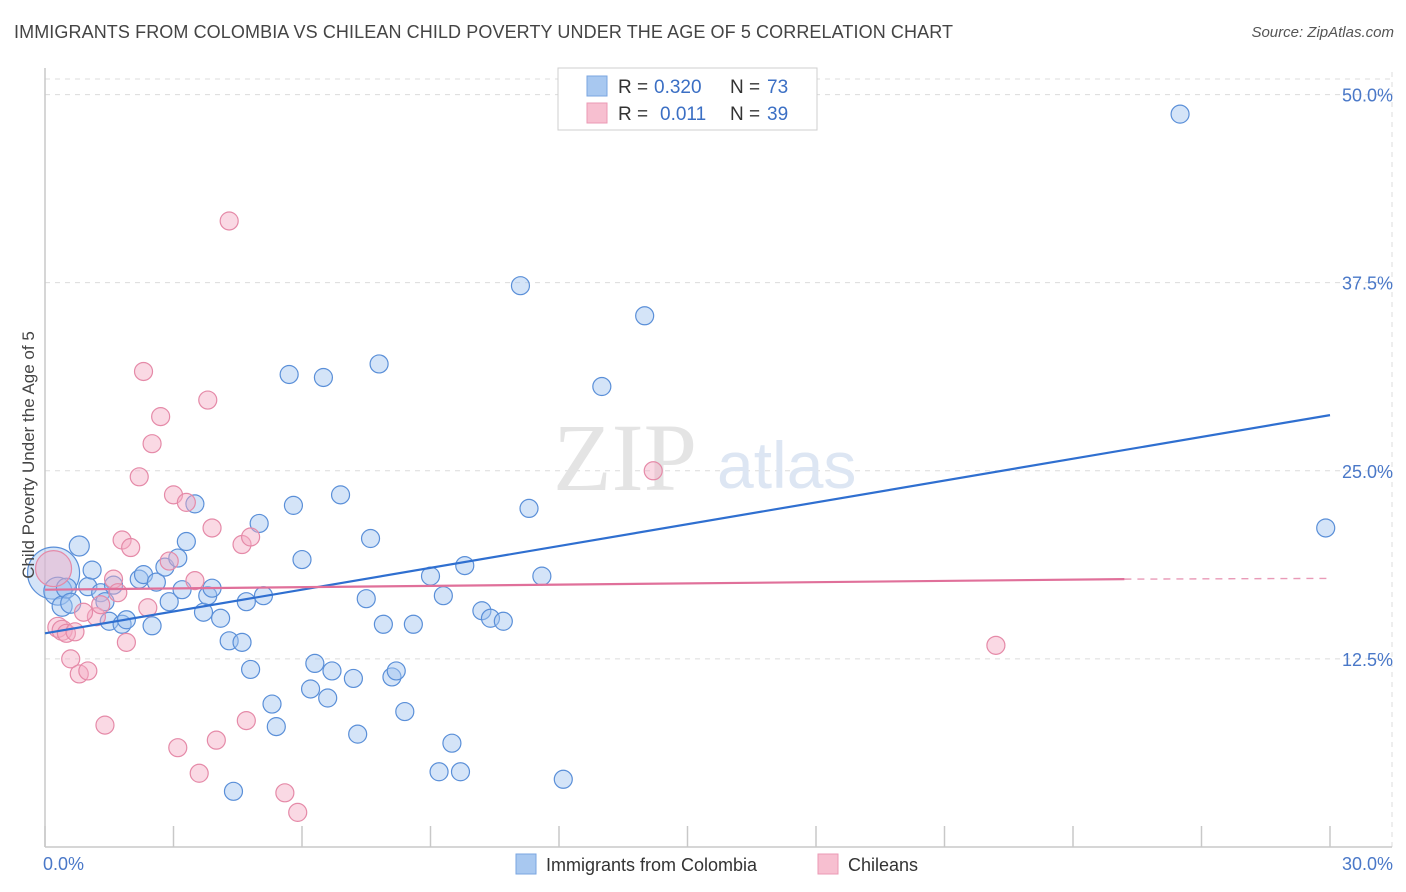 The width and height of the screenshot is (1406, 892). I want to click on legend-swatch-chileans, so click(597, 113).